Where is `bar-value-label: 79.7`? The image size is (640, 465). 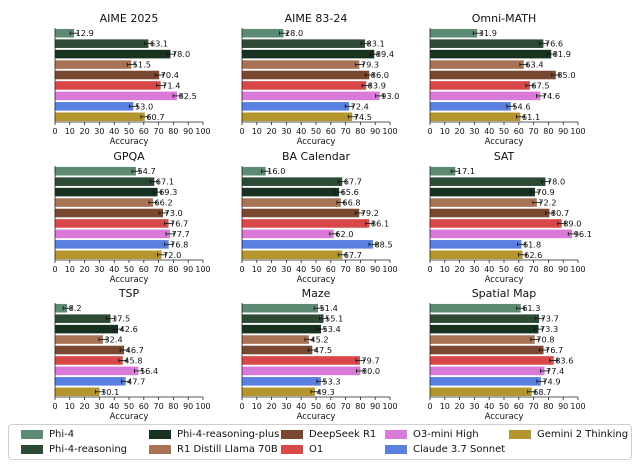 bar-value-label: 79.7 is located at coordinates (370, 360).